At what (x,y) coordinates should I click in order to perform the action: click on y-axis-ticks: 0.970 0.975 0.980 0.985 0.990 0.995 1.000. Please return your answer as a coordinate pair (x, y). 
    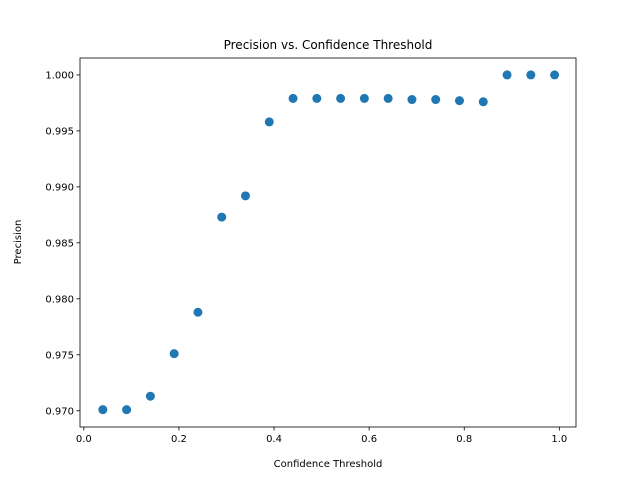
    Looking at the image, I should click on (62, 243).